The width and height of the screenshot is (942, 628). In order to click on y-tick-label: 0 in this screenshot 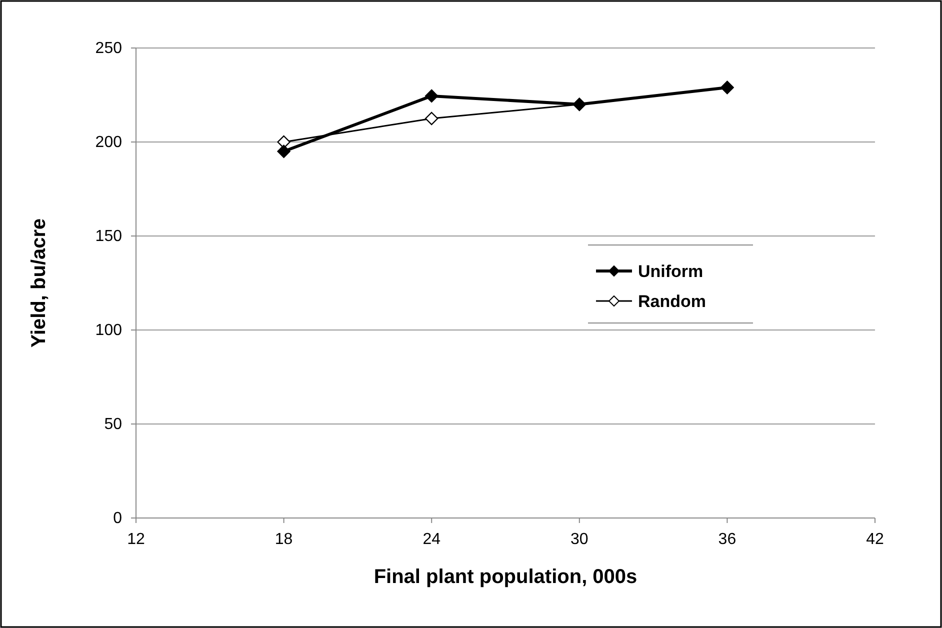, I will do `click(117, 518)`.